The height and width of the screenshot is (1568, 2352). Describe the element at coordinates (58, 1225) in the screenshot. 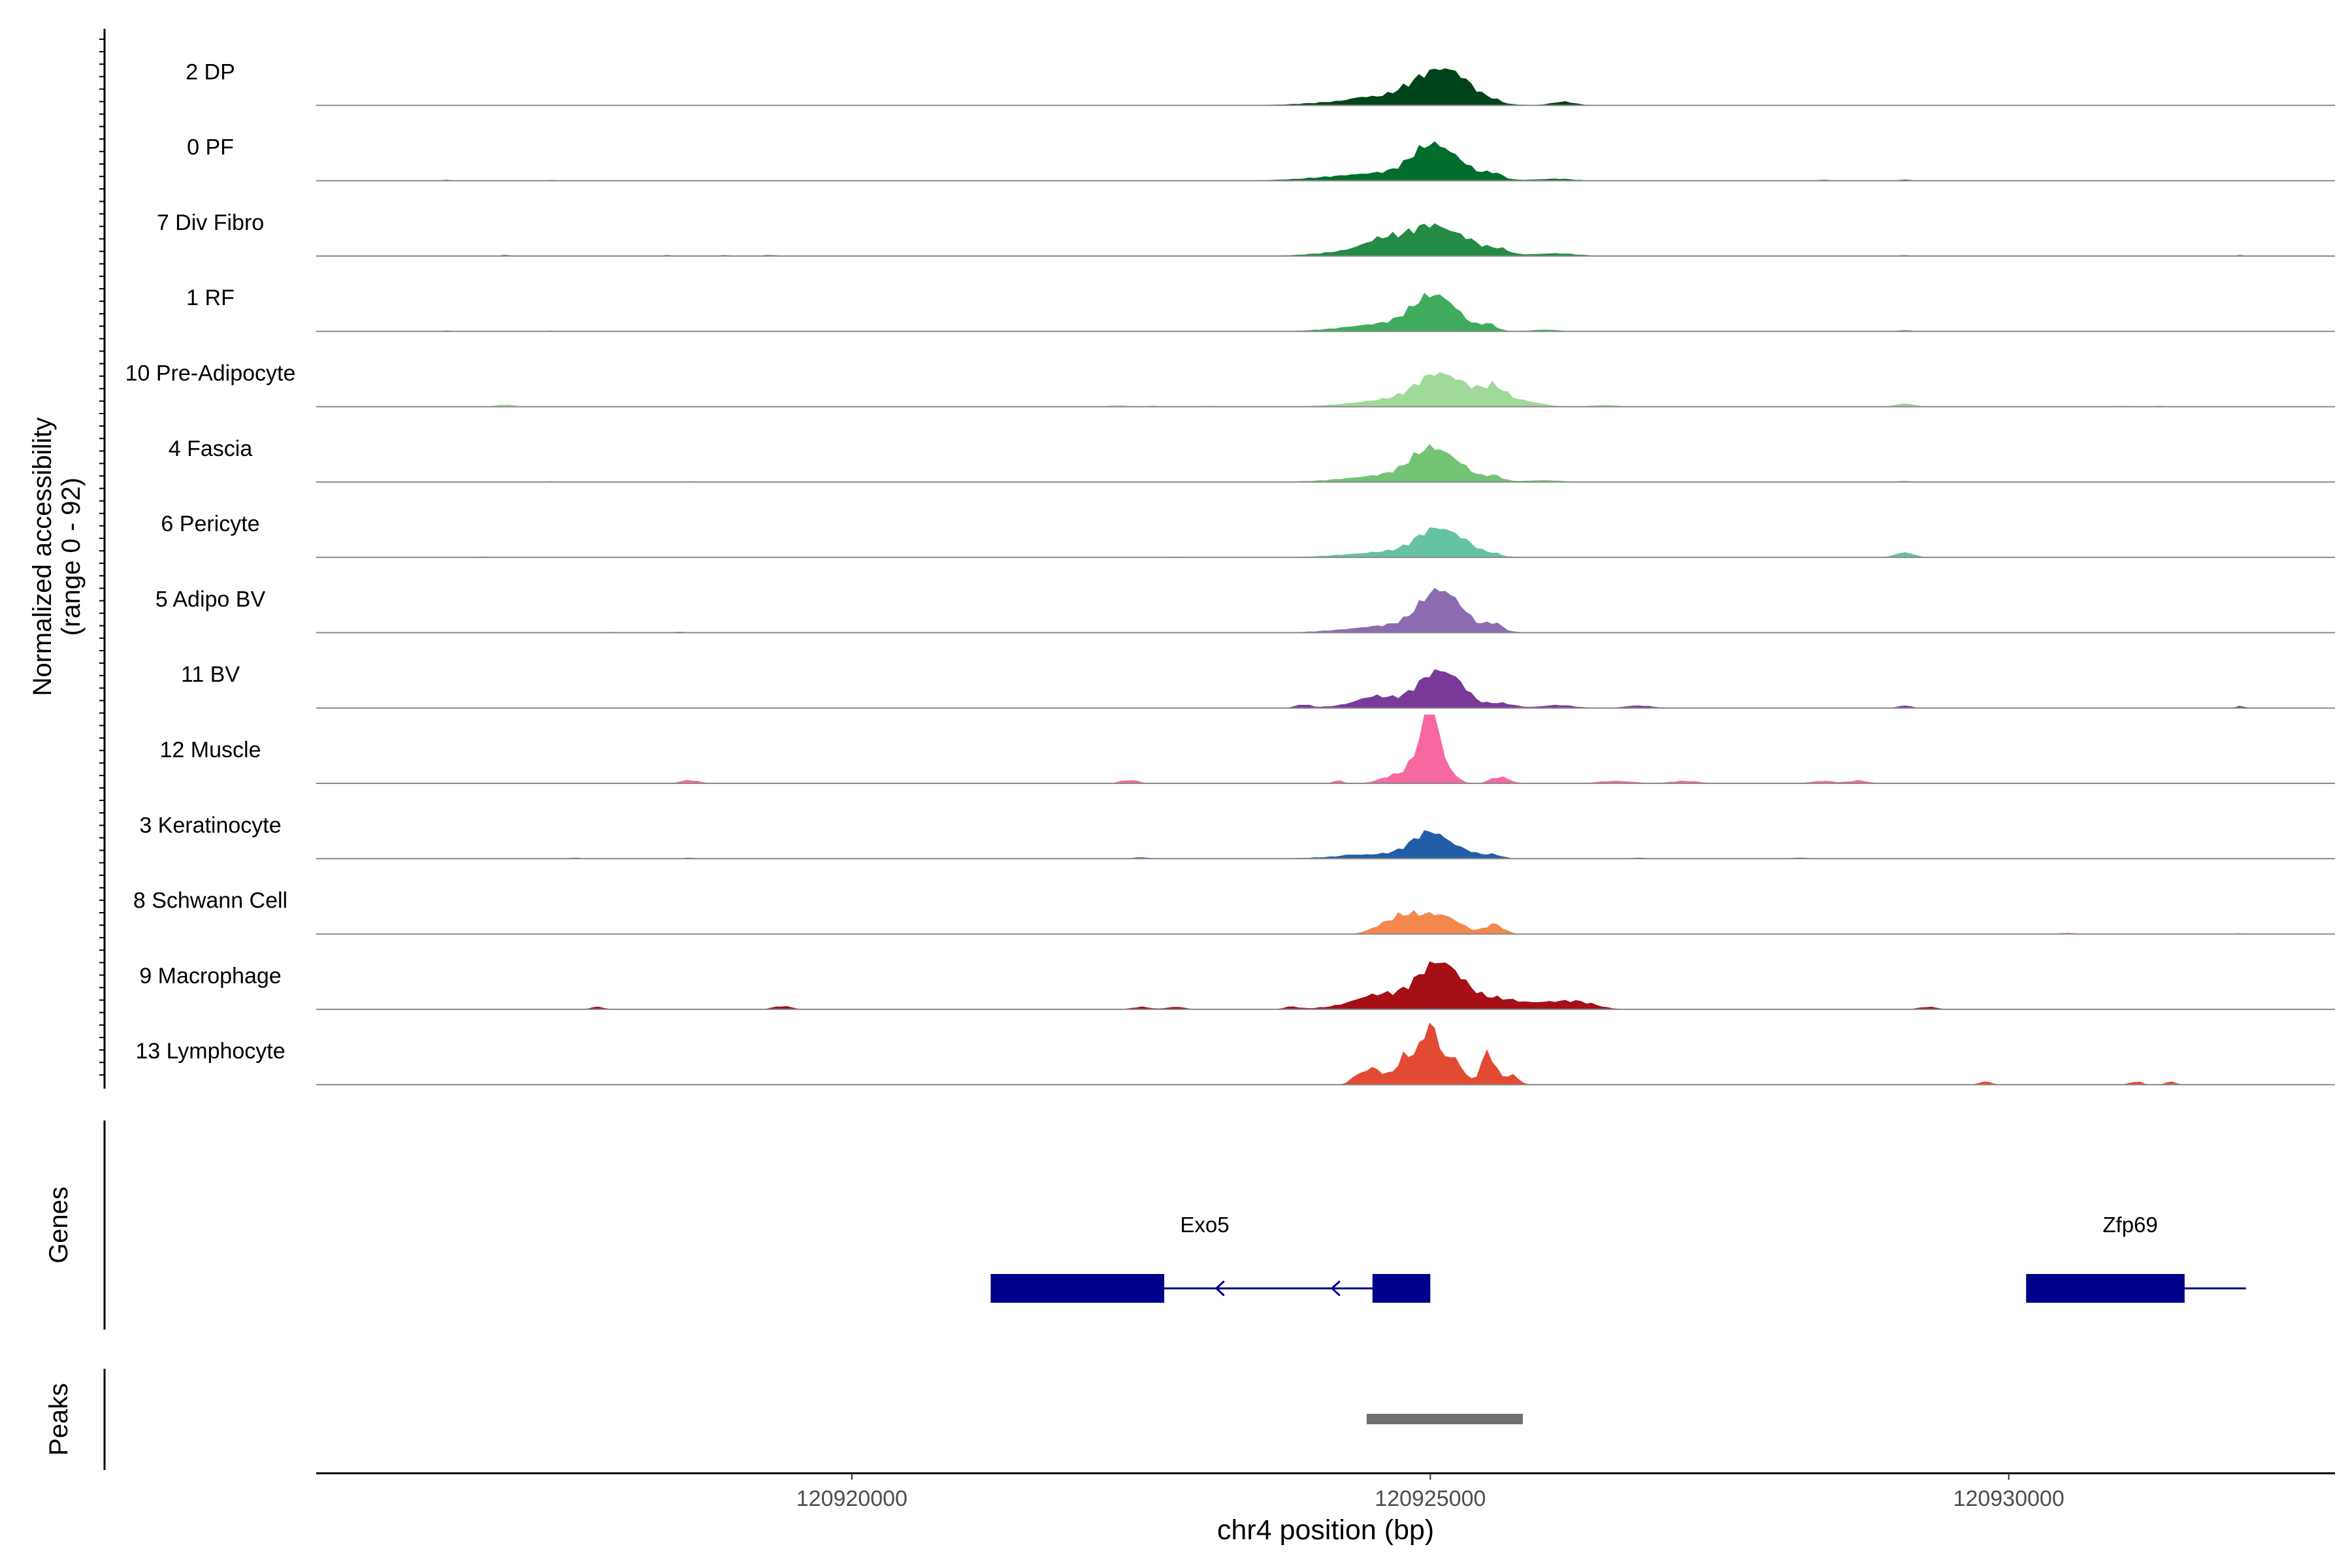

I see `genes-track-label: Genes` at that location.